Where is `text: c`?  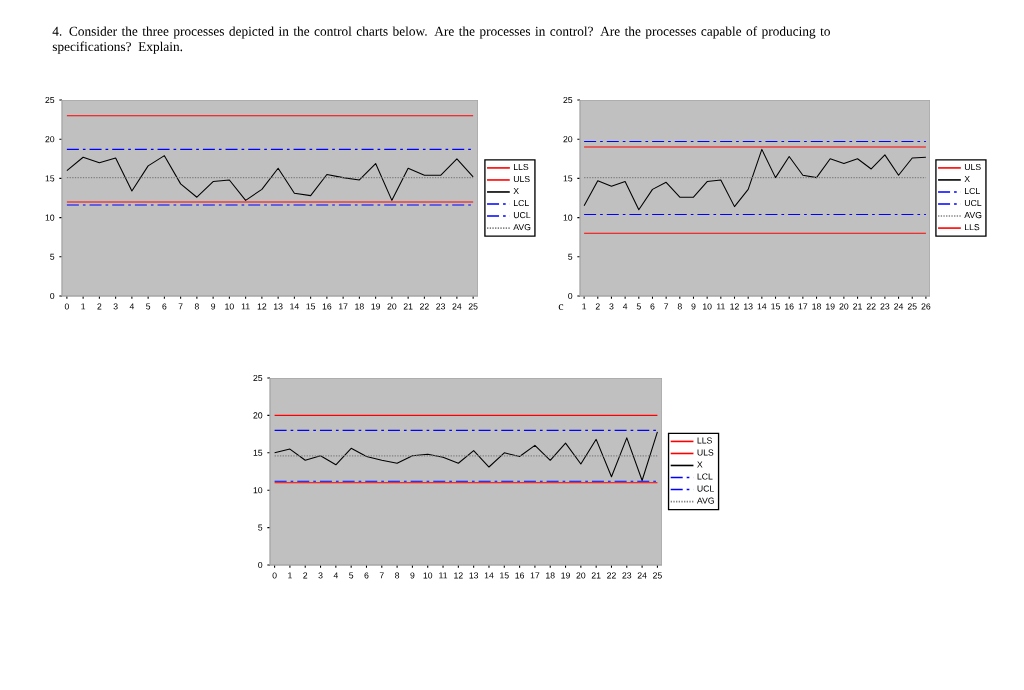
text: c is located at coordinates (561, 307).